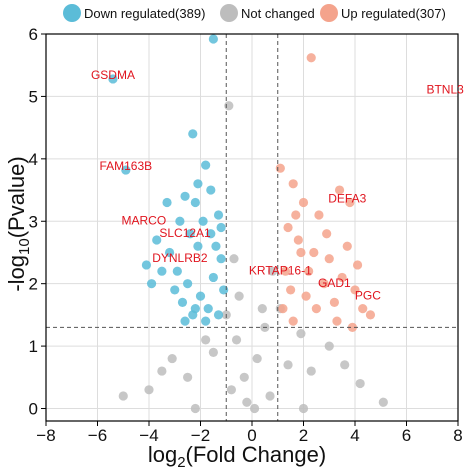 The height and width of the screenshot is (468, 474). What do you see at coordinates (144, 13) in the screenshot?
I see `legend-label-down: Down regulated(389)` at bounding box center [144, 13].